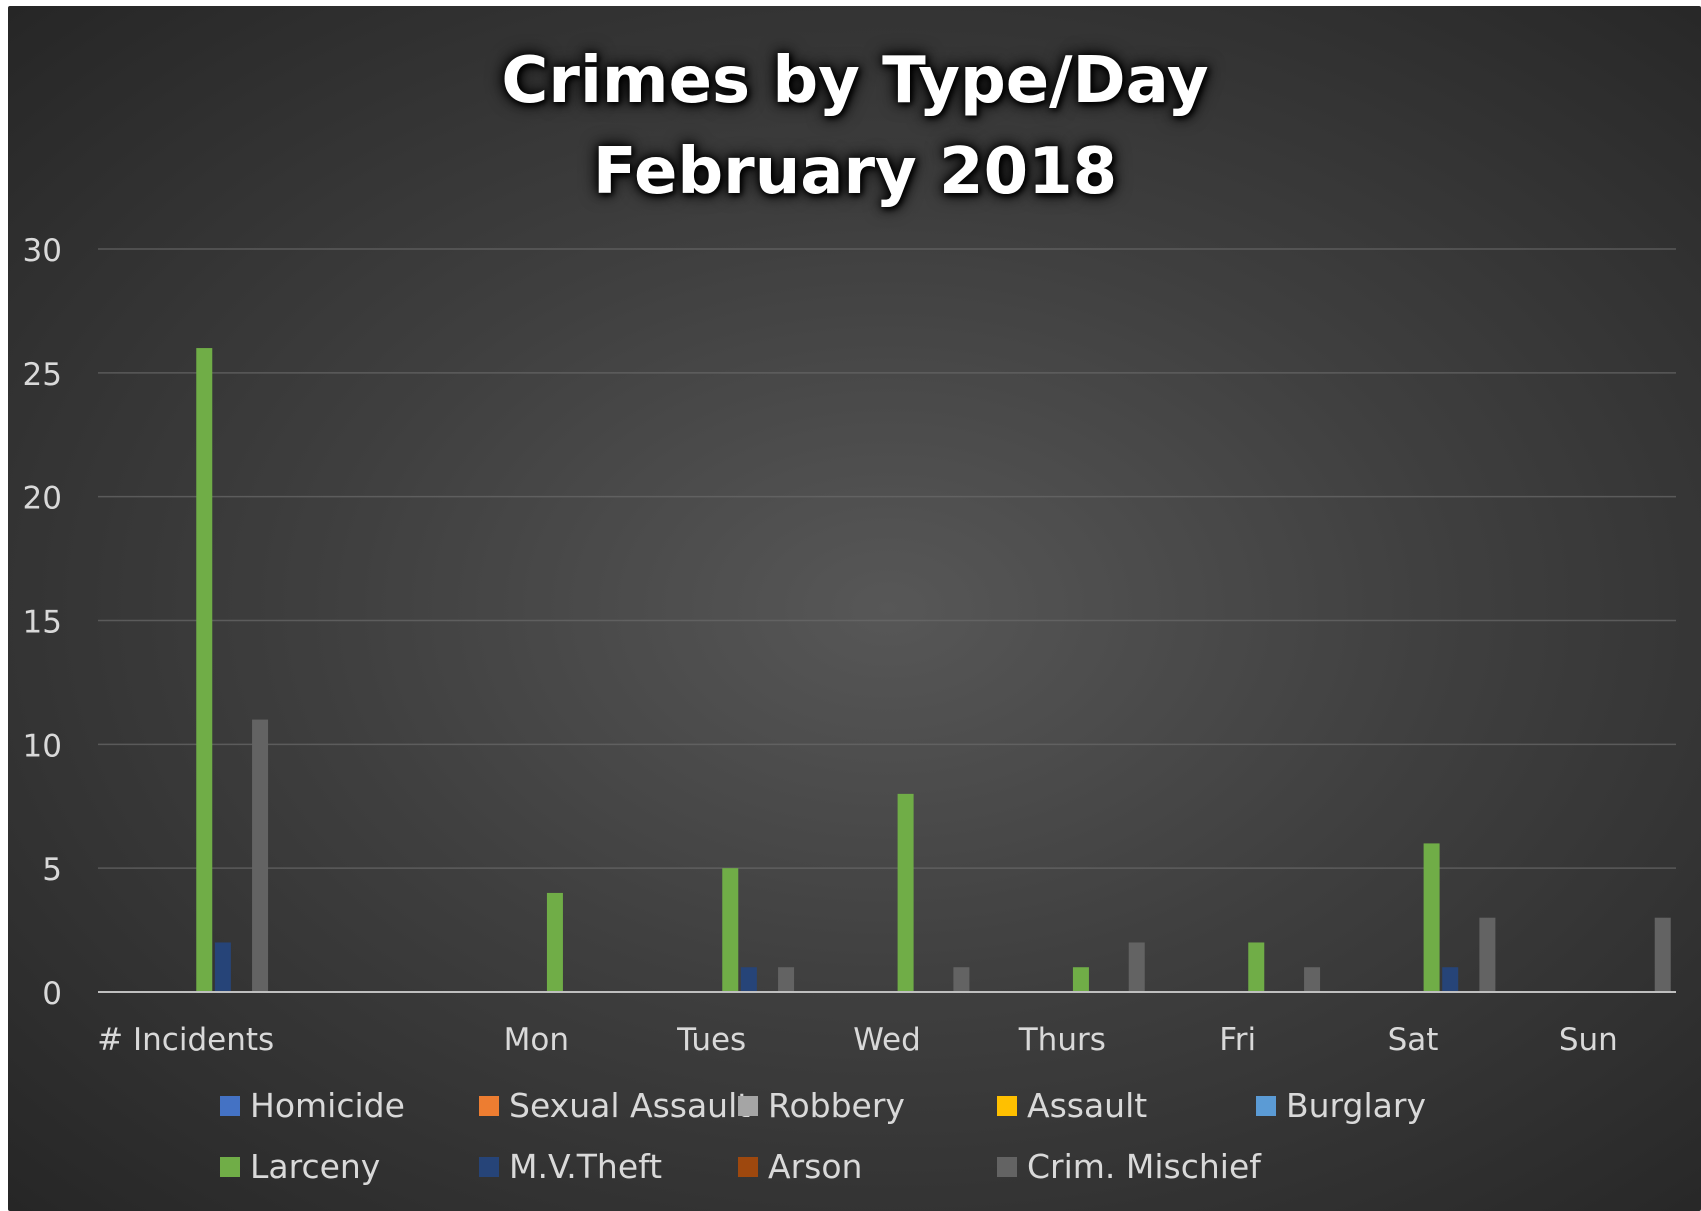 The height and width of the screenshot is (1211, 1701). I want to click on x-tick-label: Tues, so click(711, 1040).